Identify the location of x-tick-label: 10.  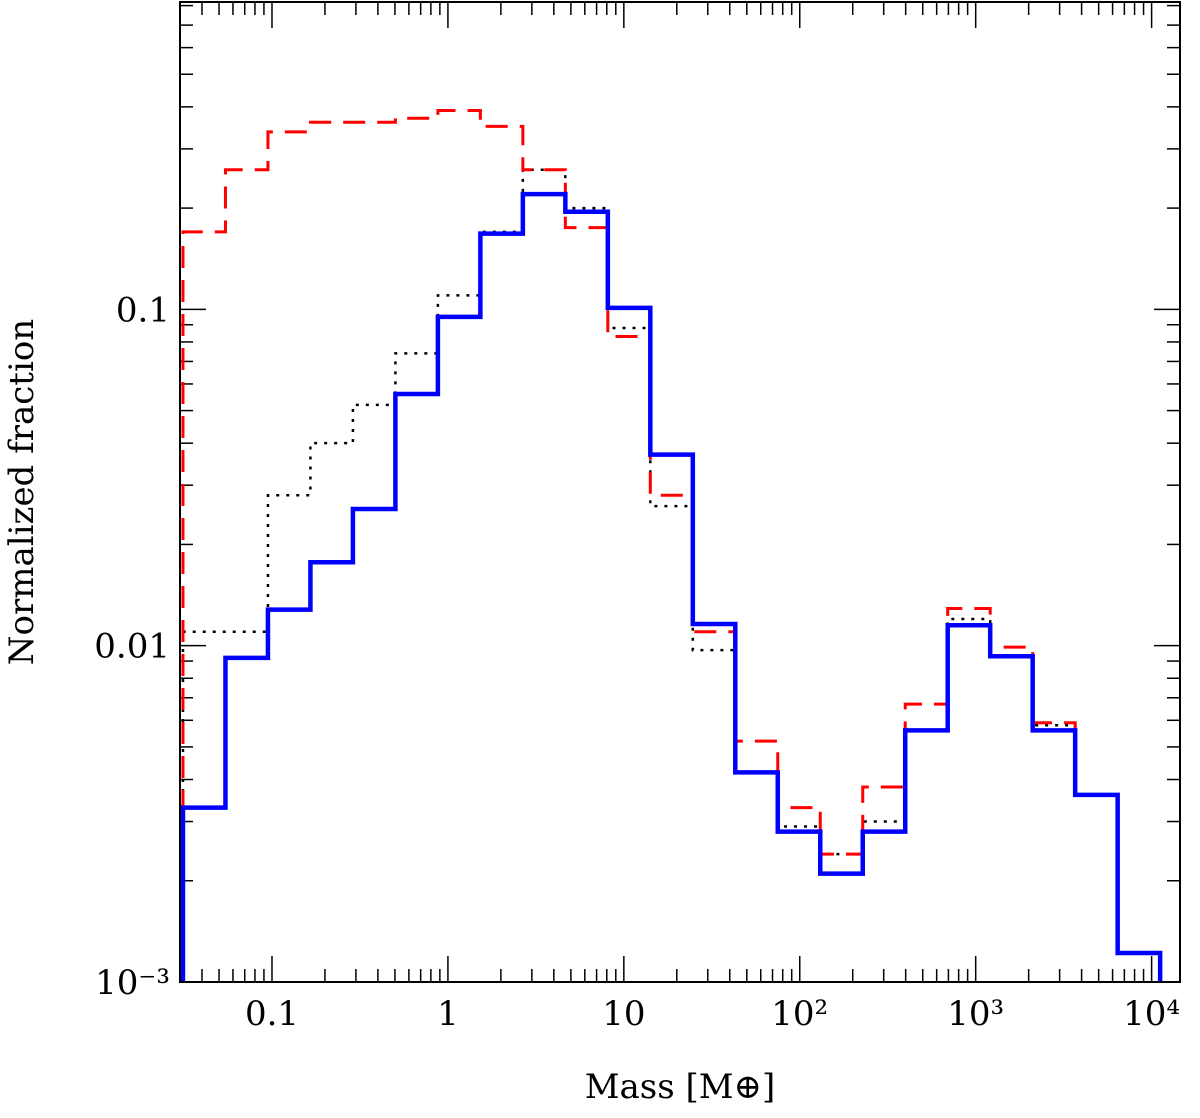
(623, 1014).